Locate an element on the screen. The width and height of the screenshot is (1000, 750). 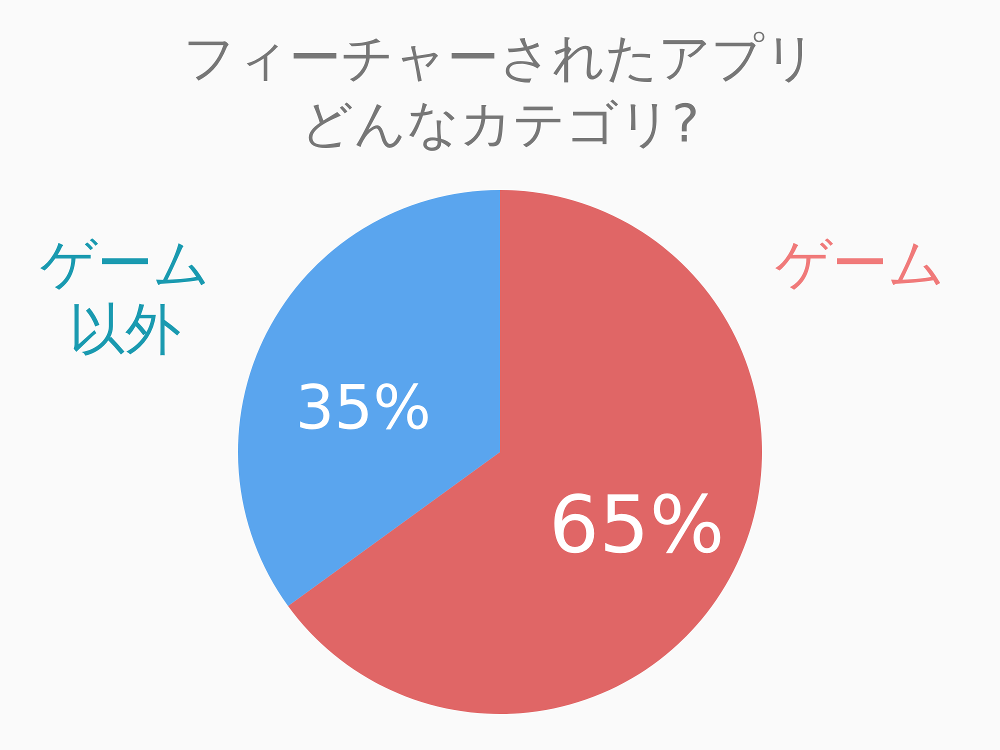
chart-title: フィーチャーされたアプリどんなカテゴリ? is located at coordinates (500, 91).